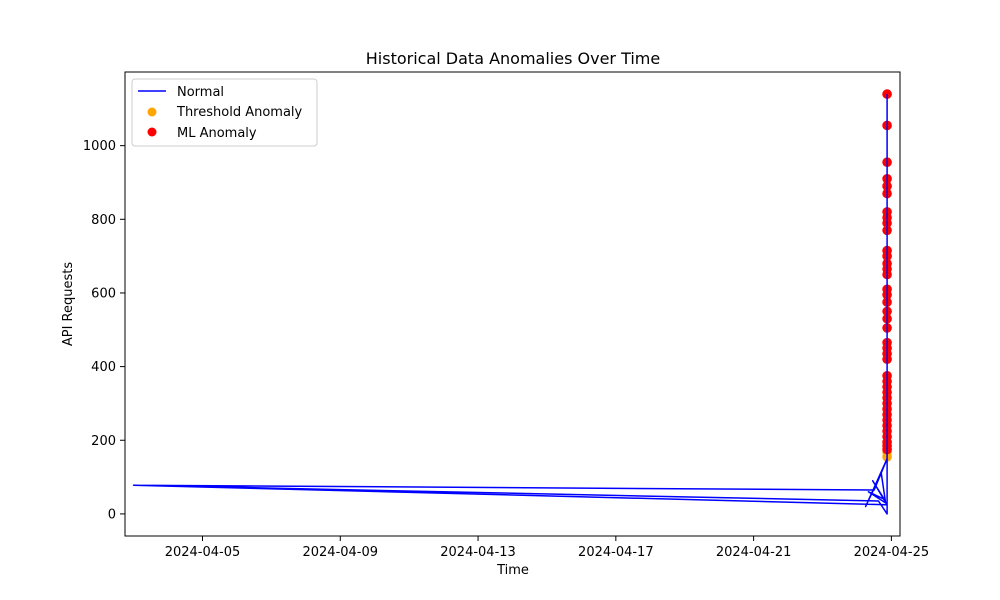 Image resolution: width=1000 pixels, height=600 pixels. What do you see at coordinates (68, 304) in the screenshot?
I see `y-axis-title: API Requests` at bounding box center [68, 304].